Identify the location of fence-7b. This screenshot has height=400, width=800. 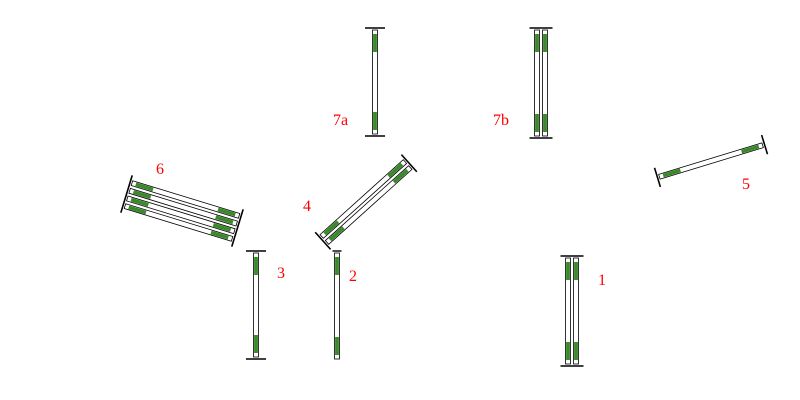
(541, 83).